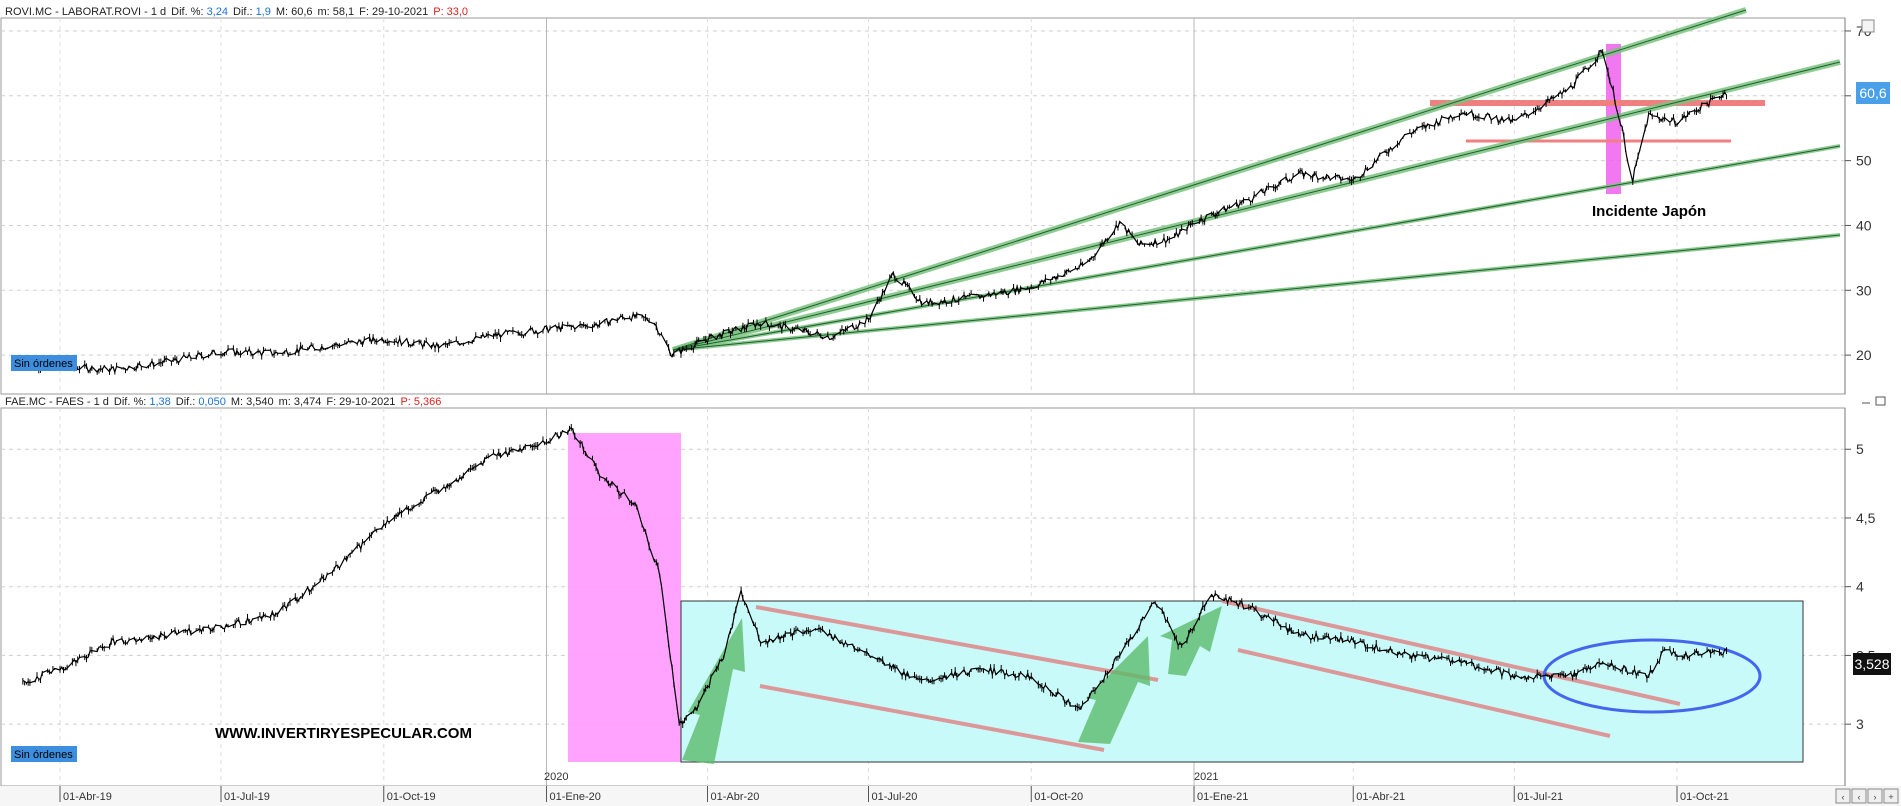 The height and width of the screenshot is (806, 1901). Describe the element at coordinates (428, 402) in the screenshot. I see `faes-per: 5,366` at that location.